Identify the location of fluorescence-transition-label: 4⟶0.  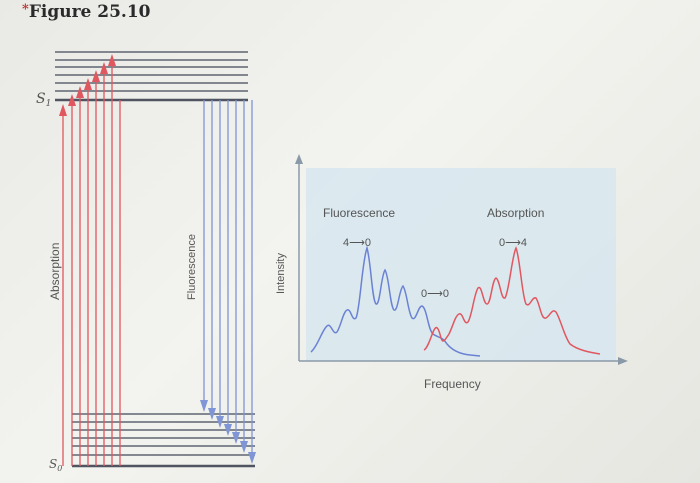
(357, 243).